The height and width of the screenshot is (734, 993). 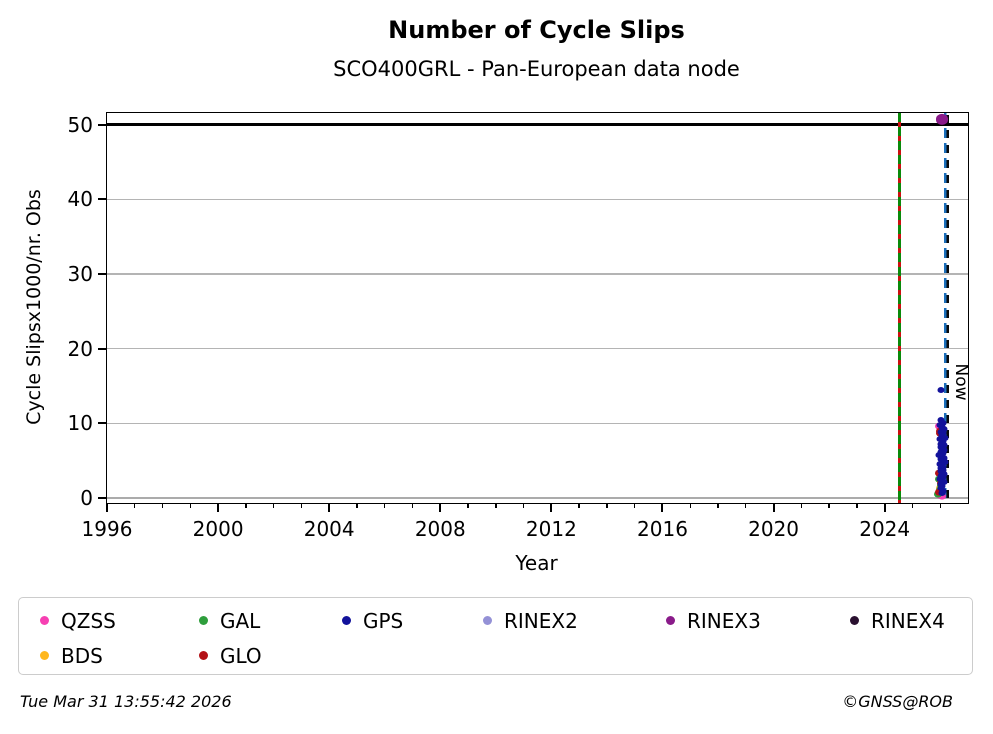 What do you see at coordinates (126, 701) in the screenshot?
I see `timestamp-text: Tue Mar 31 13:55:42 2026` at bounding box center [126, 701].